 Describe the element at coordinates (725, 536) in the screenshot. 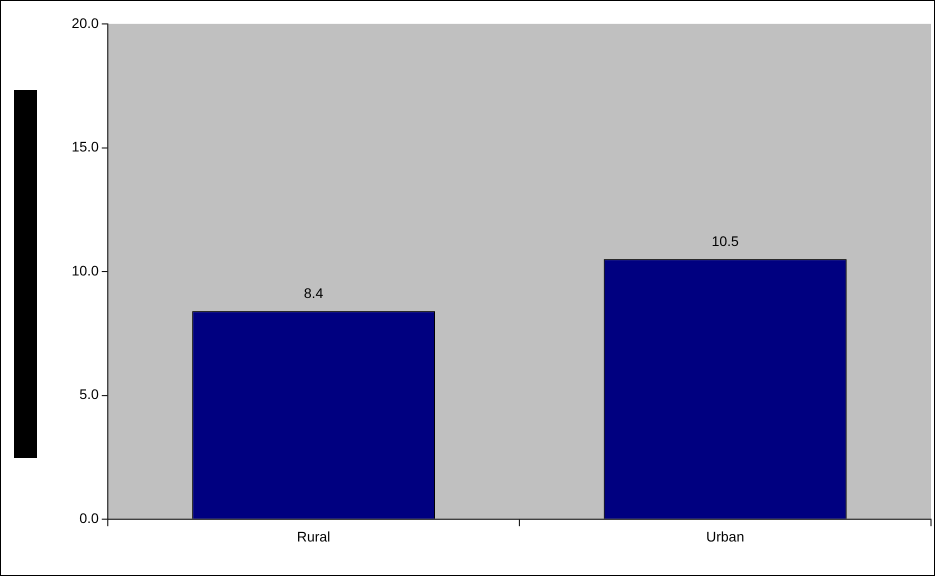

I see `x-tick-label: Urban` at that location.